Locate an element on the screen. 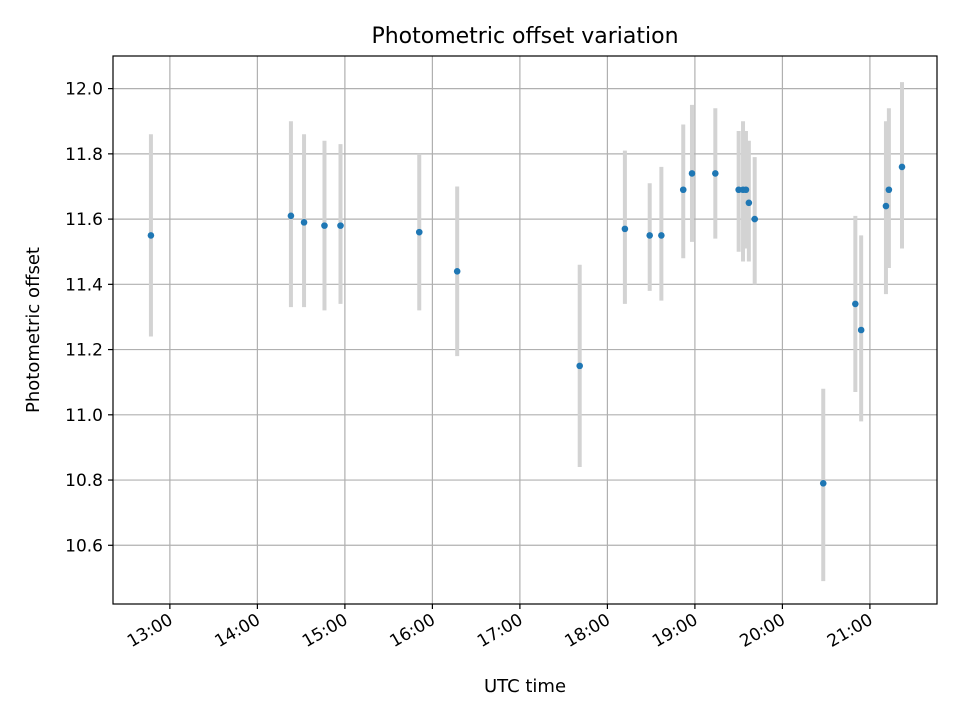 This screenshot has height=720, width=960. y-tick-label: 10.8 is located at coordinates (84, 481).